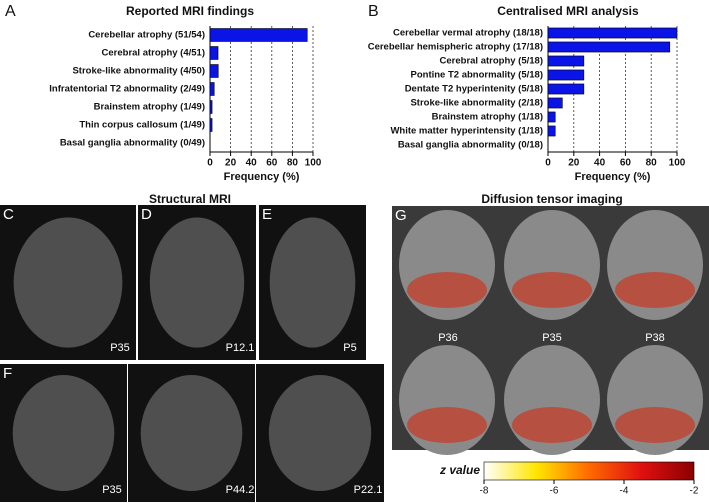  What do you see at coordinates (153, 53) in the screenshot?
I see `y-tick-label: Cerebral atrophy (4/51)` at bounding box center [153, 53].